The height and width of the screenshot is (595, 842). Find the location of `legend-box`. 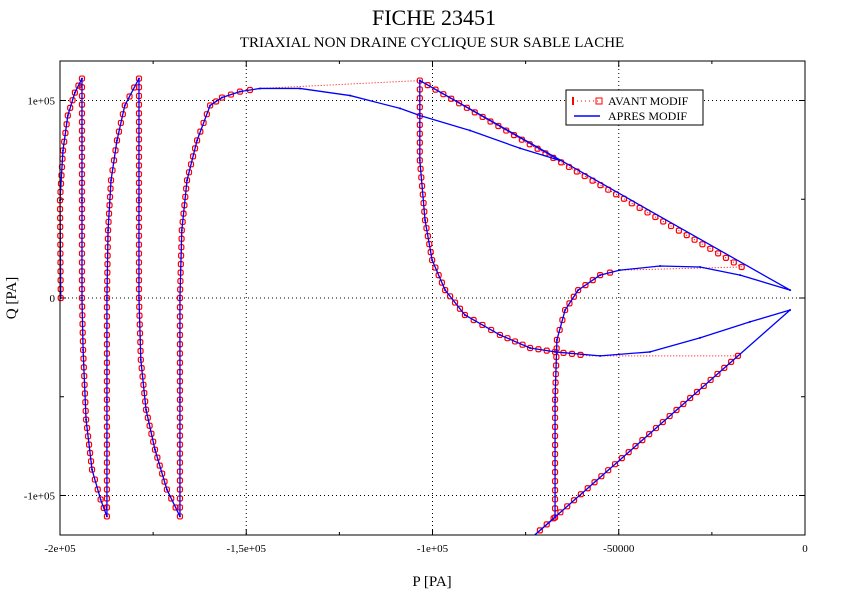

legend-box is located at coordinates (634, 107).